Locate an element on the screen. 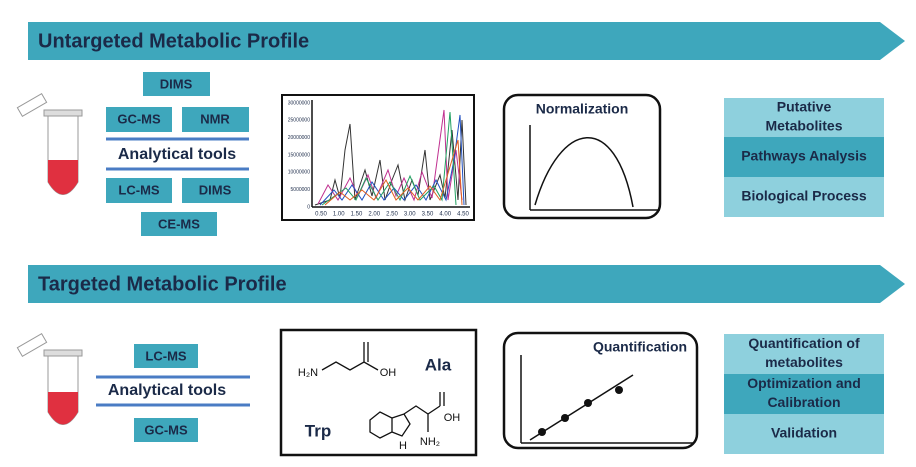 The width and height of the screenshot is (916, 467). tool-label: CE-MS is located at coordinates (179, 223).